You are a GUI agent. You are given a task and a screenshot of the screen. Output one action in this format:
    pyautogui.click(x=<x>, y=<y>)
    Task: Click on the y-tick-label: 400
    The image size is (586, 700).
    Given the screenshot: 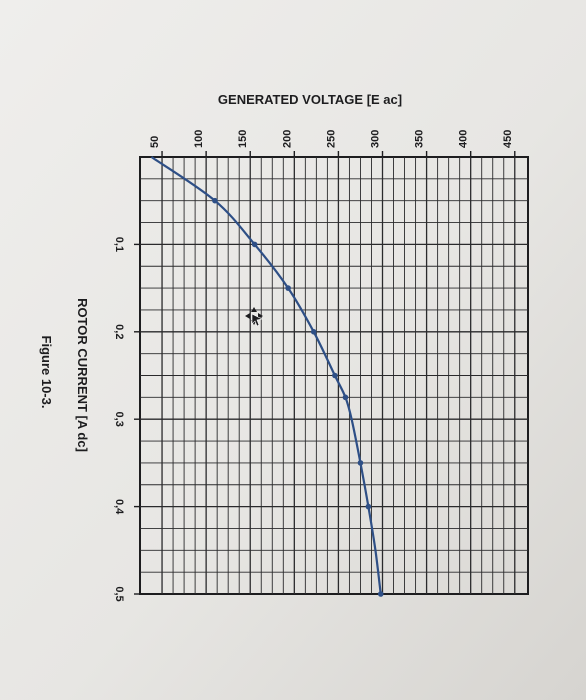 What is the action you would take?
    pyautogui.click(x=464, y=139)
    